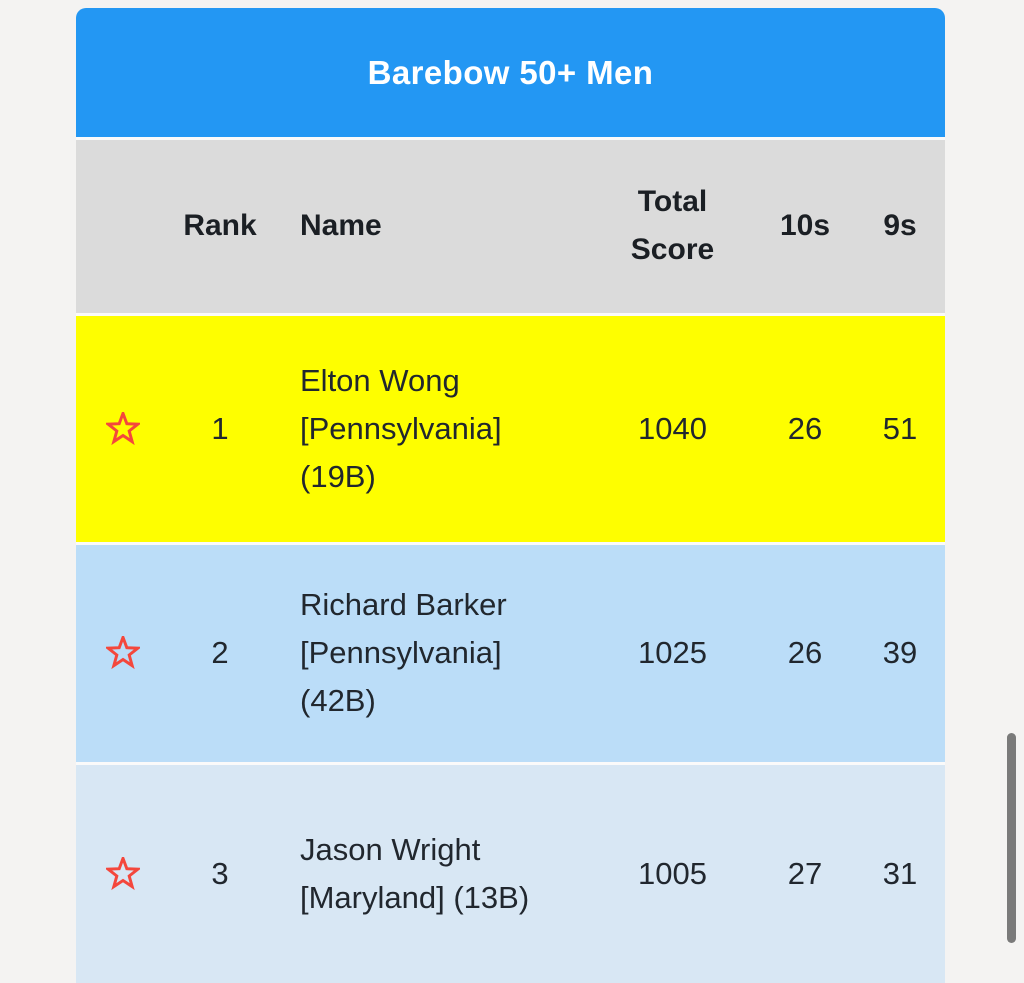 This screenshot has width=1024, height=983. I want to click on category-title-bar: Barebow 50+ Men, so click(510, 74).